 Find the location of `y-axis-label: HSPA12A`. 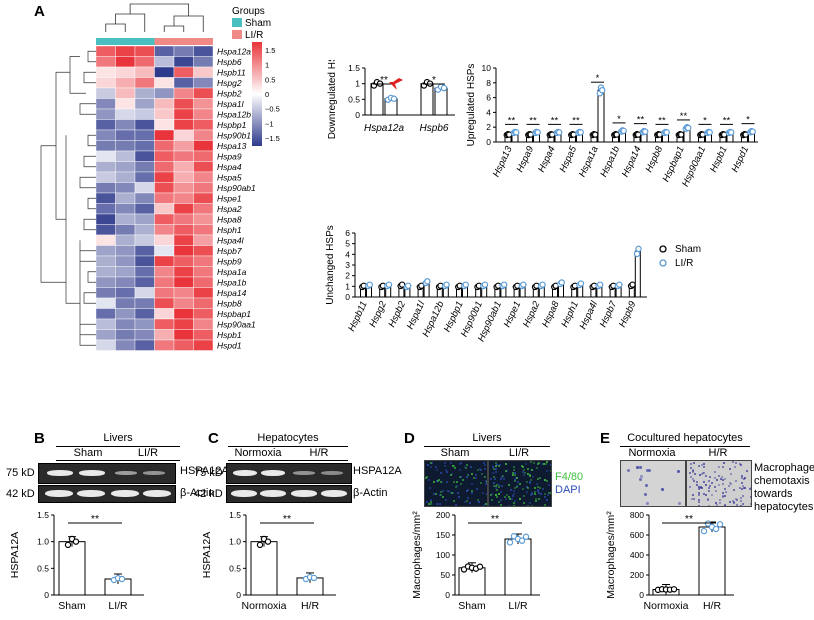

y-axis-label: HSPA12A is located at coordinates (15, 555).